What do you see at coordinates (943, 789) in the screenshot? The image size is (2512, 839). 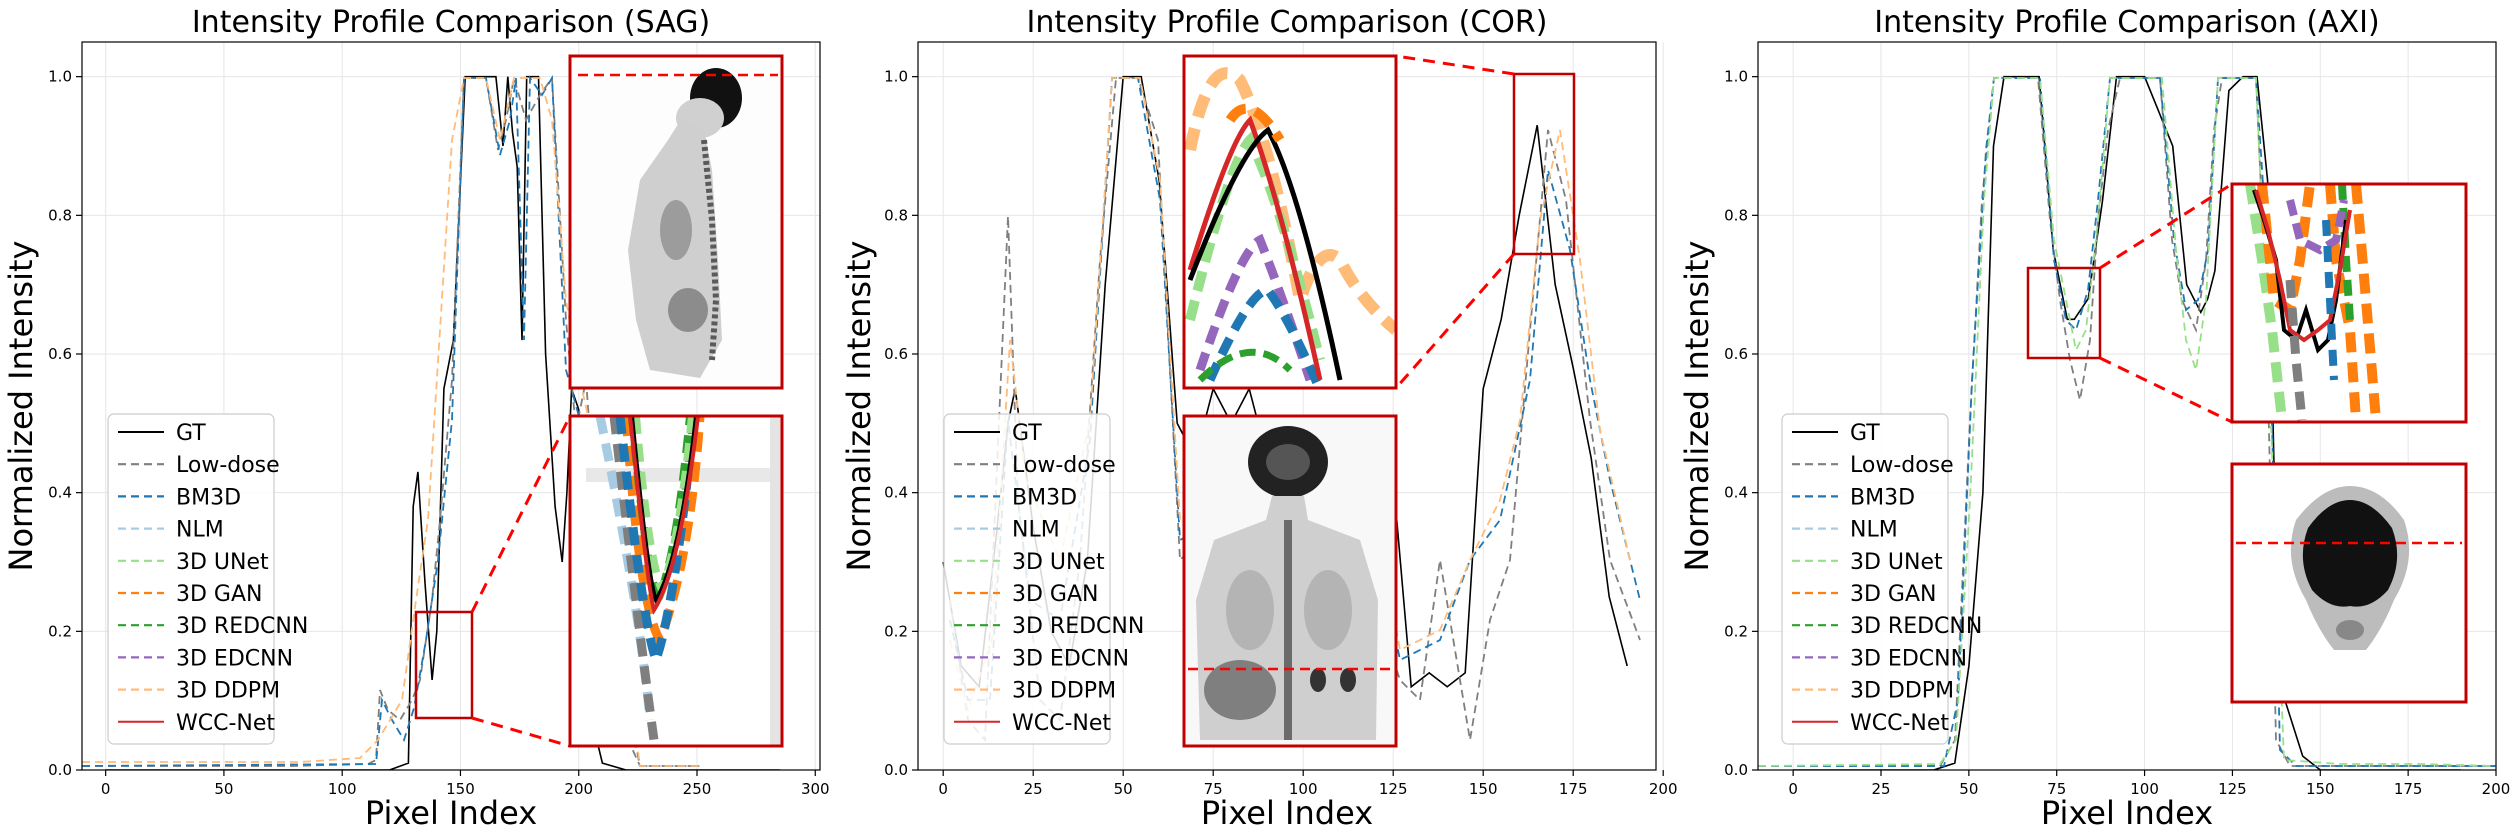 I see `x-tick-label: 0` at bounding box center [943, 789].